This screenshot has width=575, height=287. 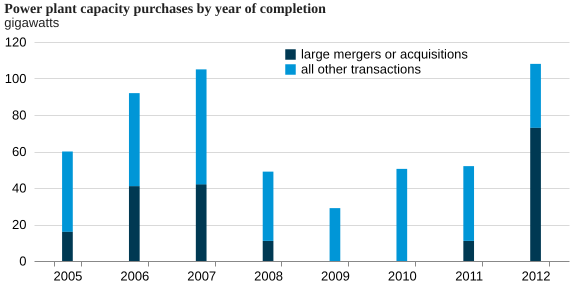 I want to click on y-tick-label: 100, so click(x=15, y=78).